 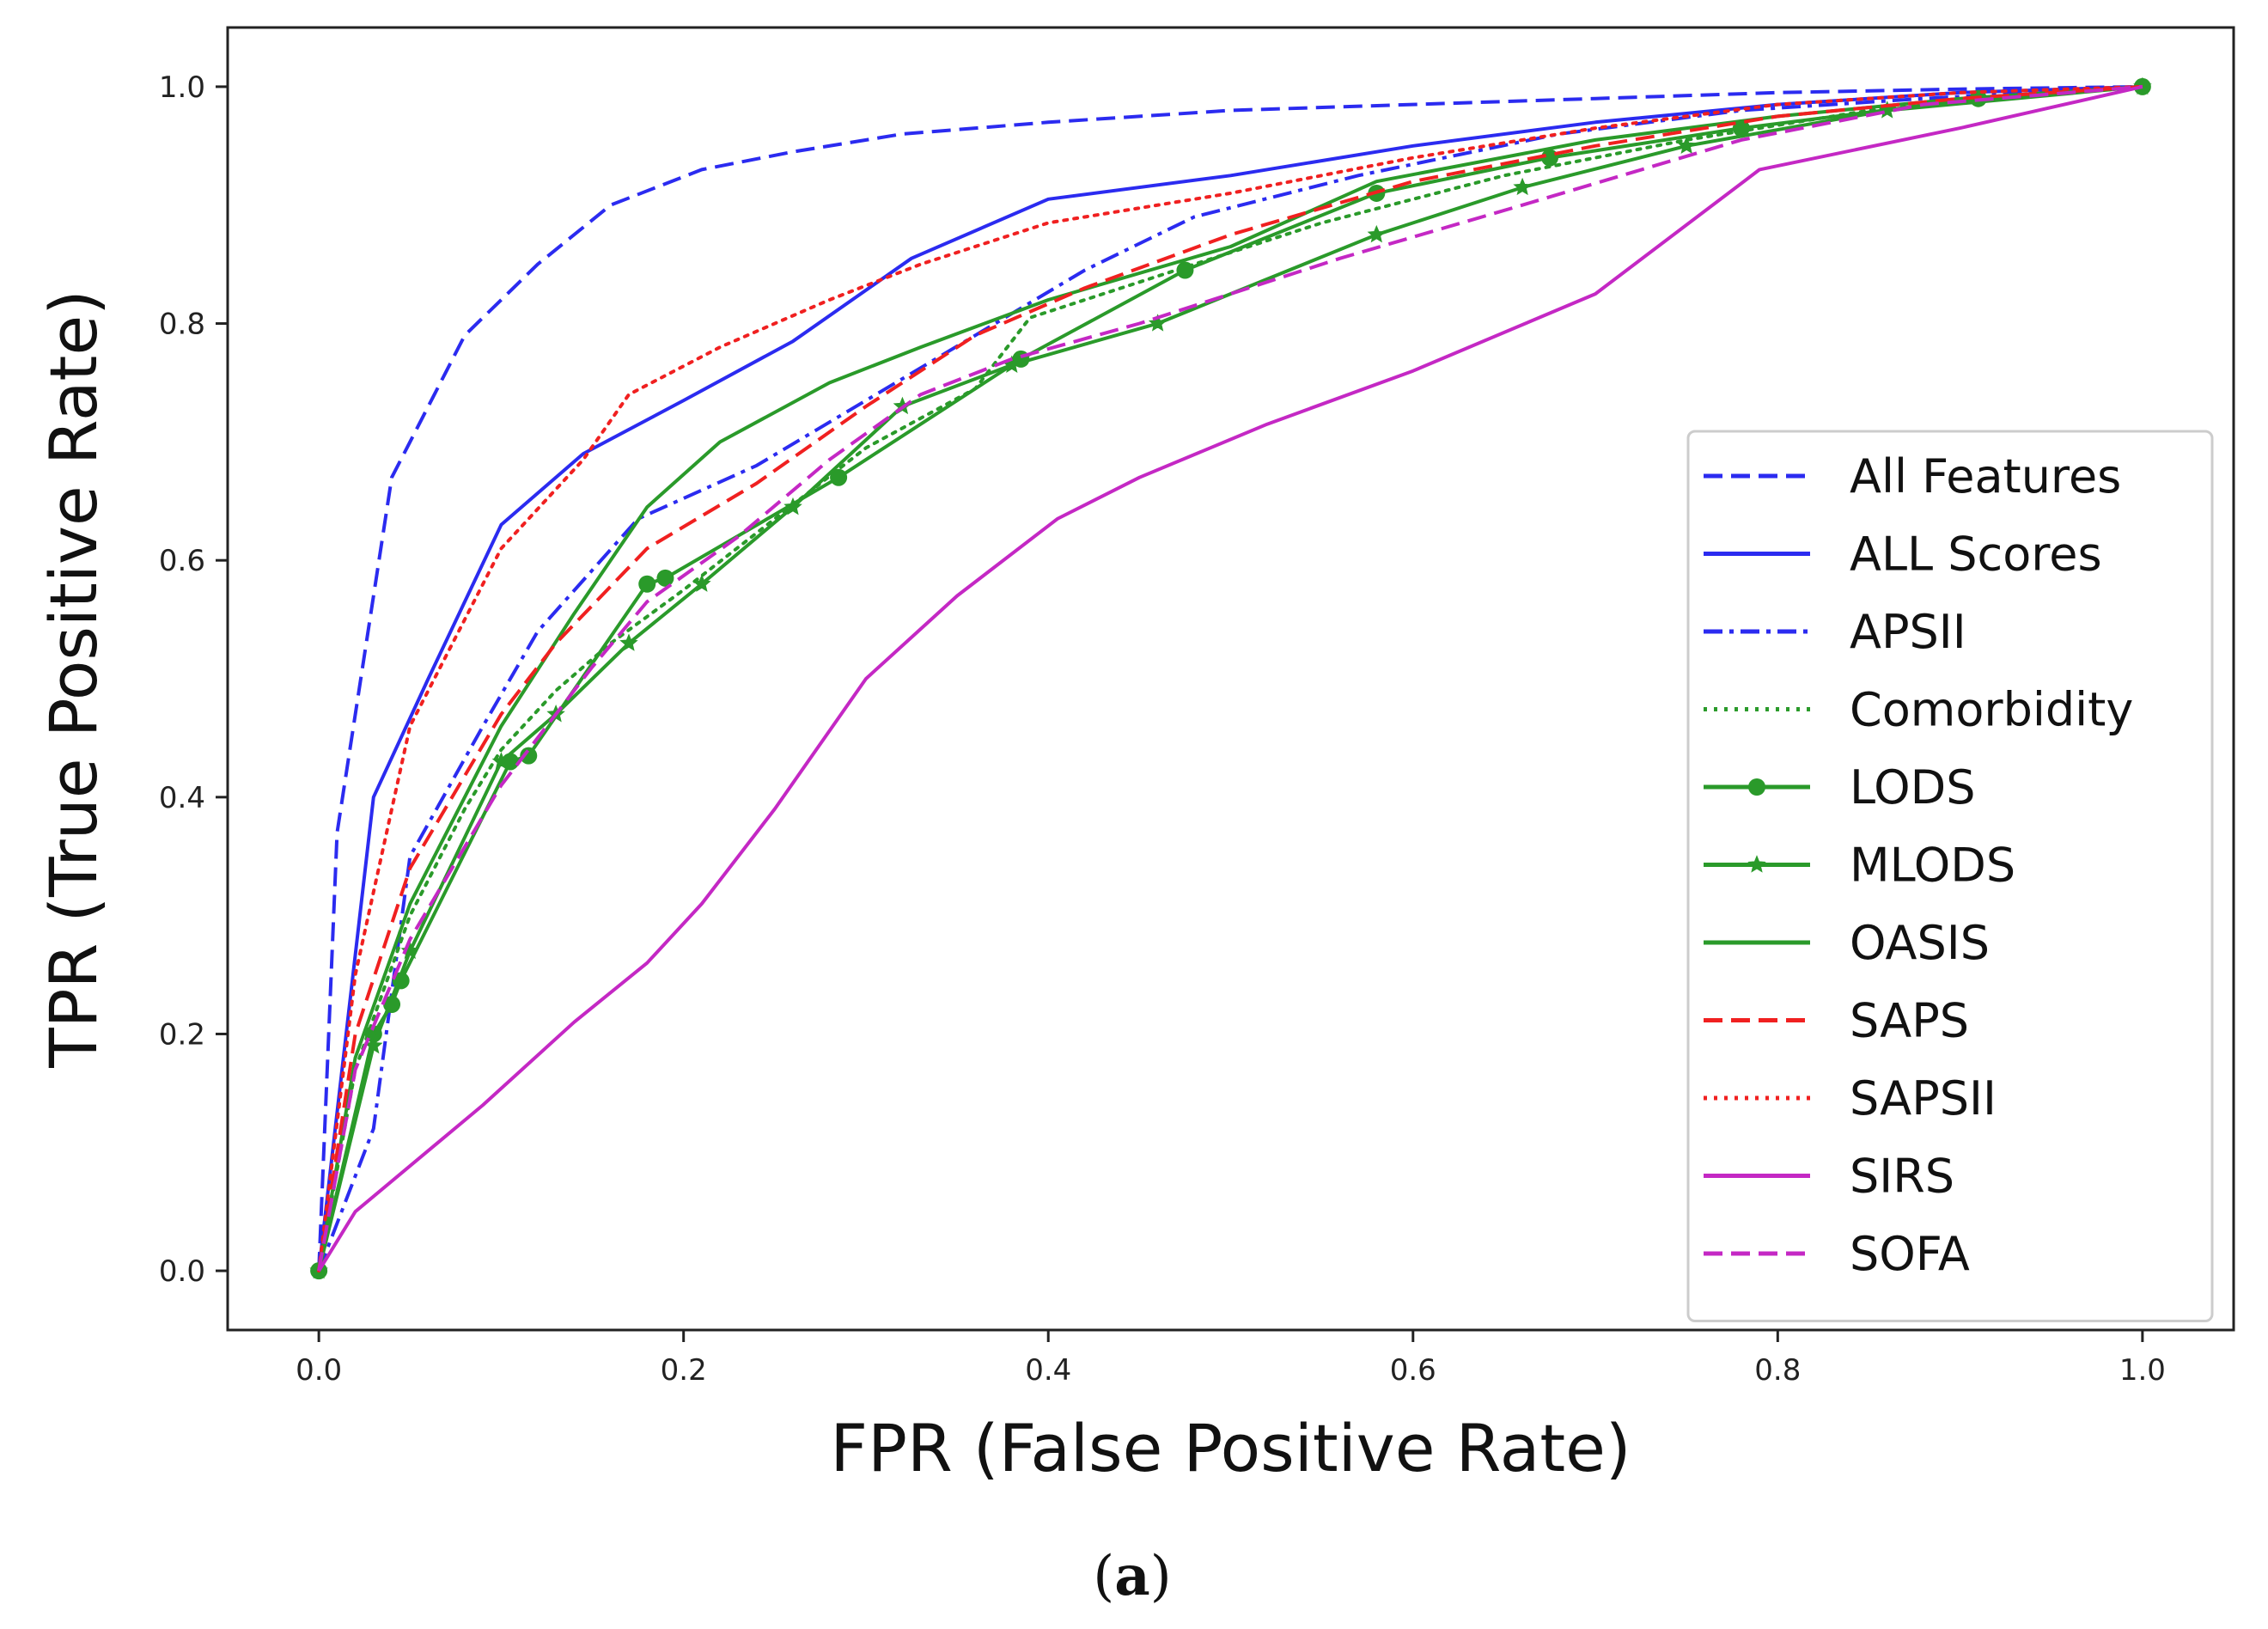 I want to click on y-axis: 0.0 0.2 0.4 0.6 0.8 1.0, so click(x=193, y=679).